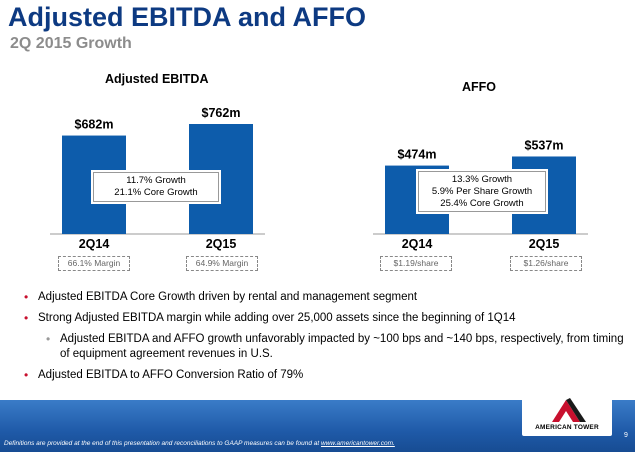 The image size is (635, 452). I want to click on affo-callout-line-2: 5.9% Per Share Growth, so click(482, 191).